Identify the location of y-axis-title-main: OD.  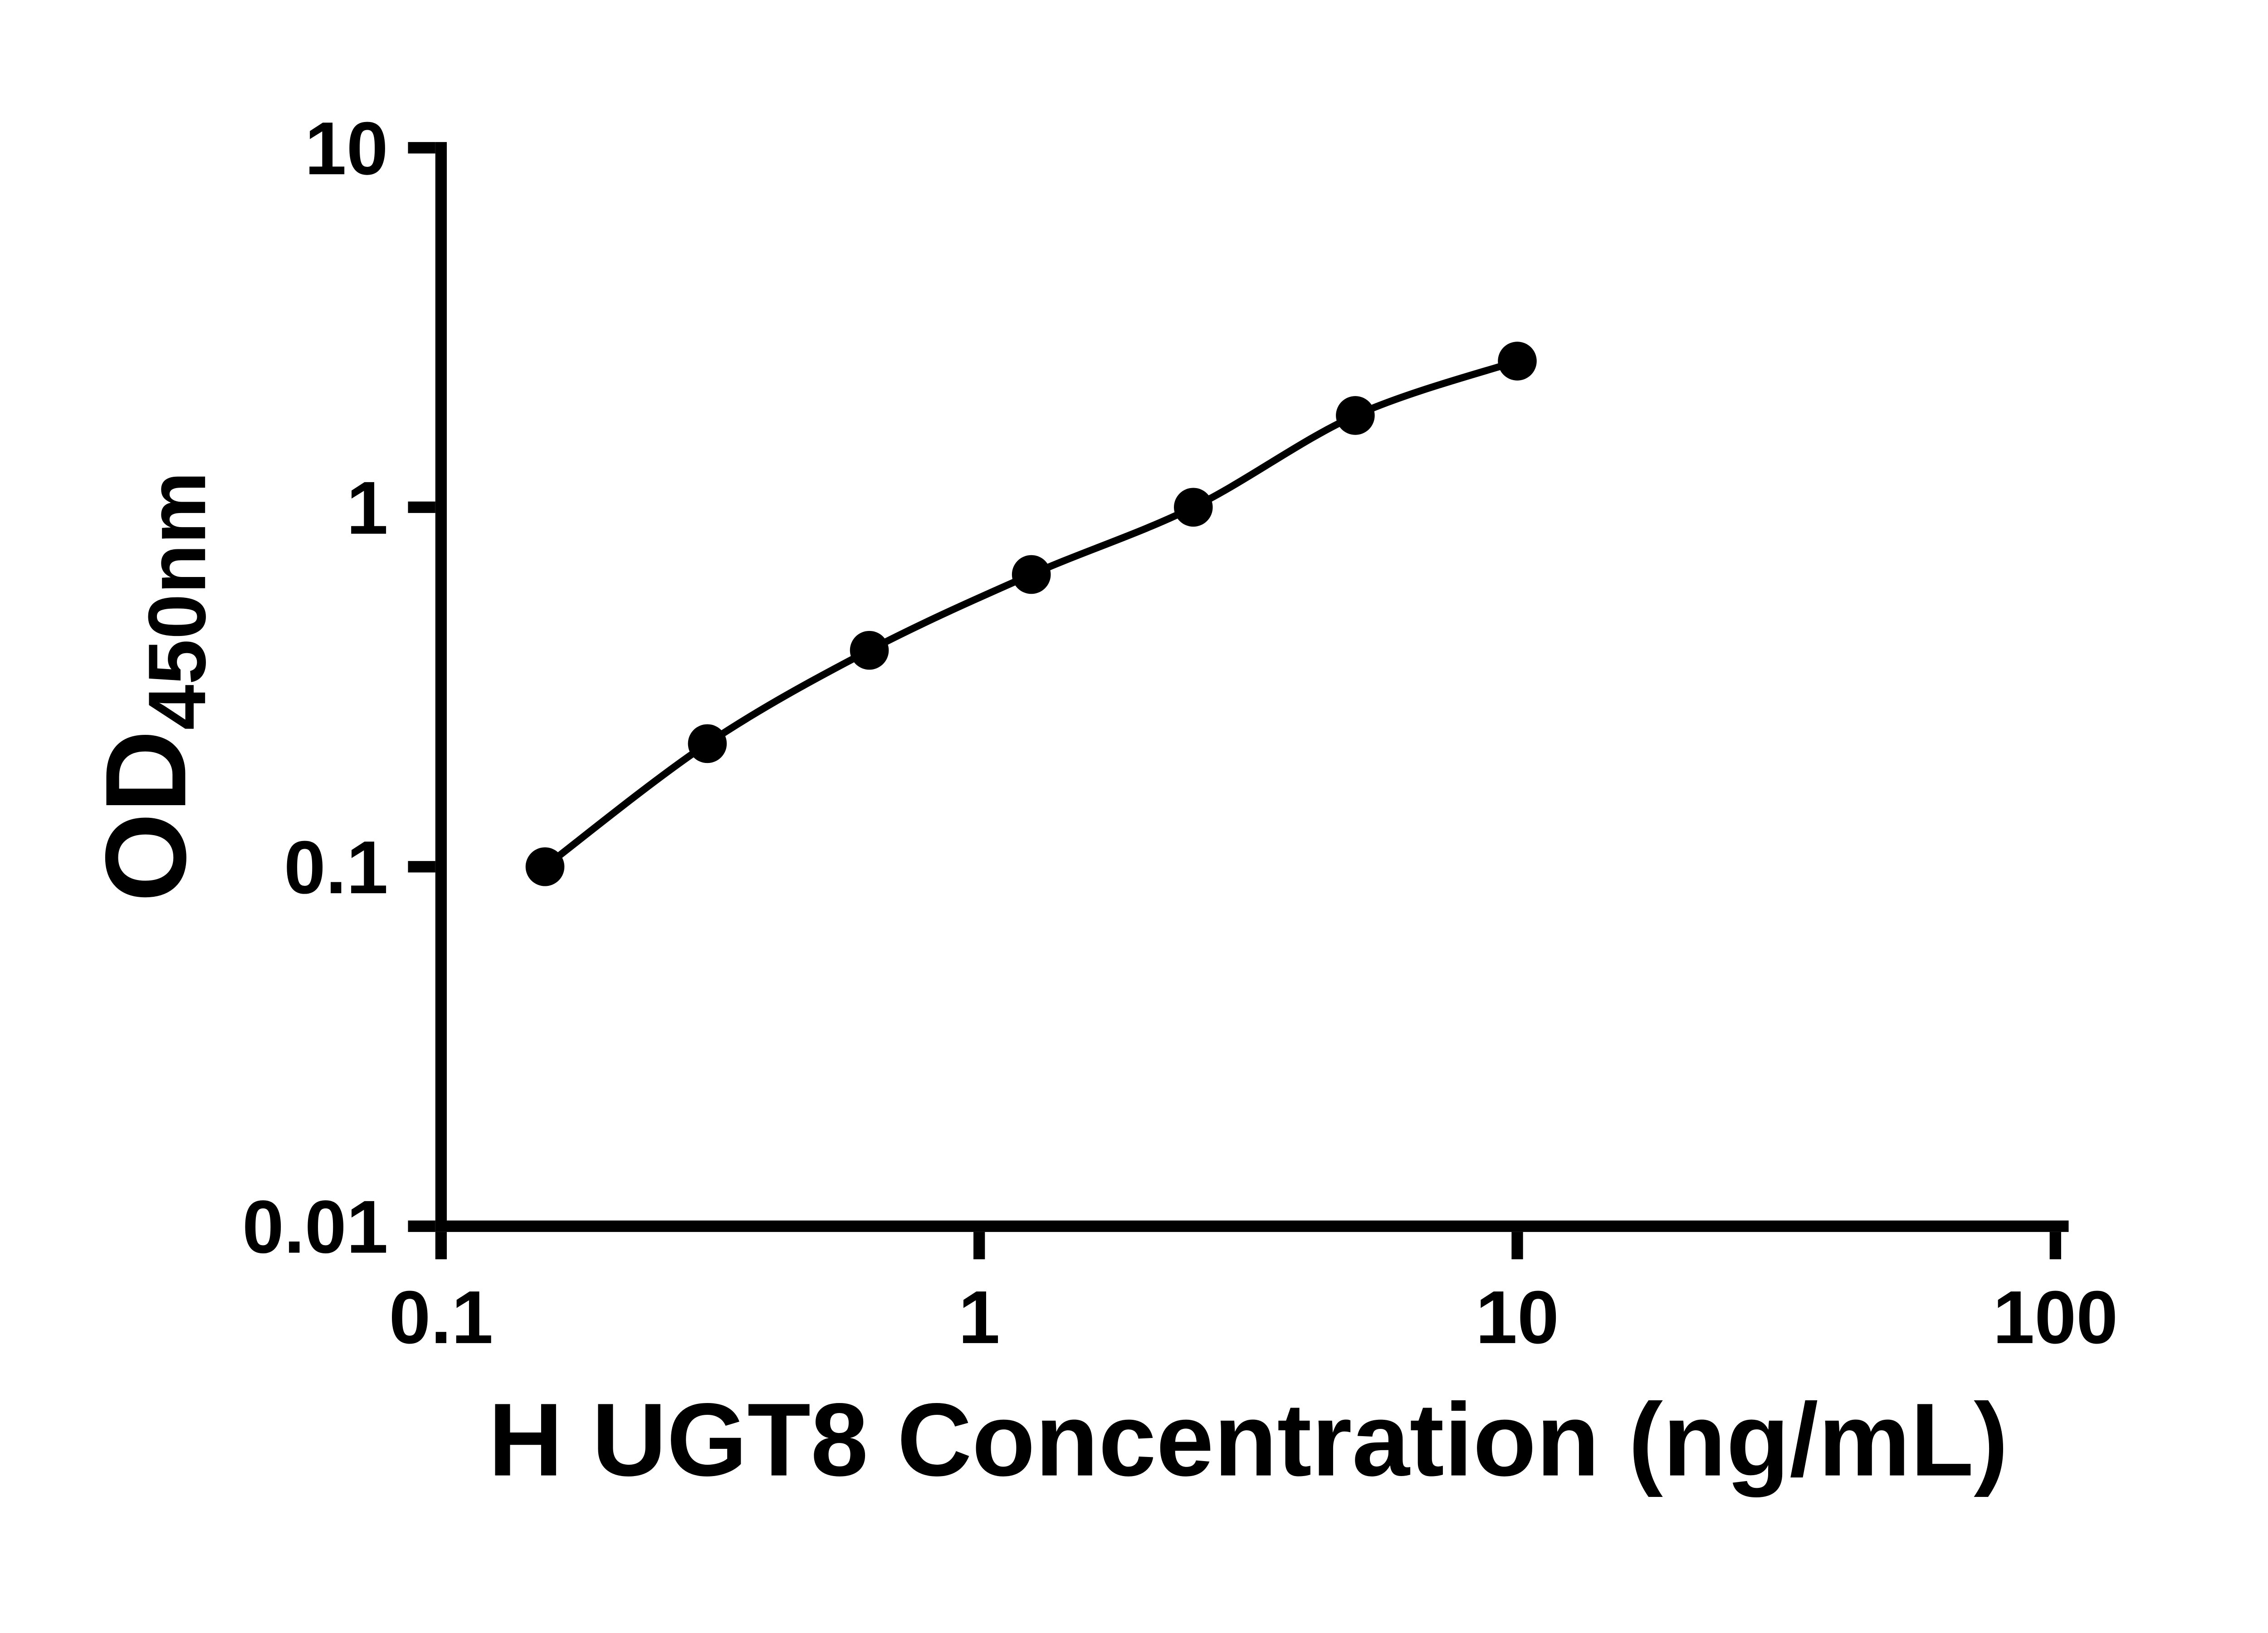
(146, 816).